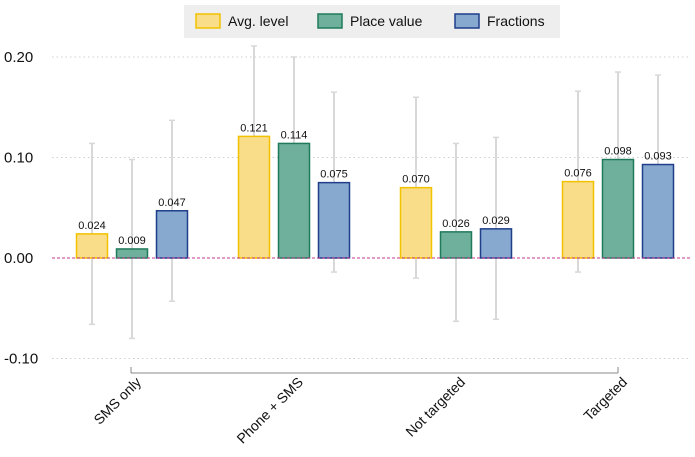  I want to click on data-label: 0.024, so click(92, 226).